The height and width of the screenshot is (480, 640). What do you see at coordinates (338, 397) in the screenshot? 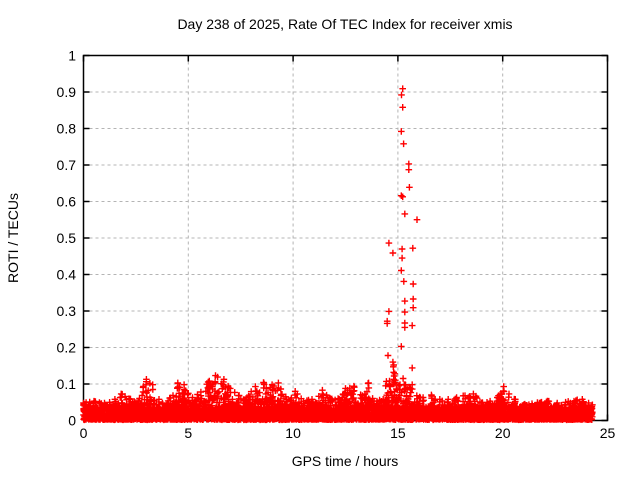
I see `scatter-points-baseline` at bounding box center [338, 397].